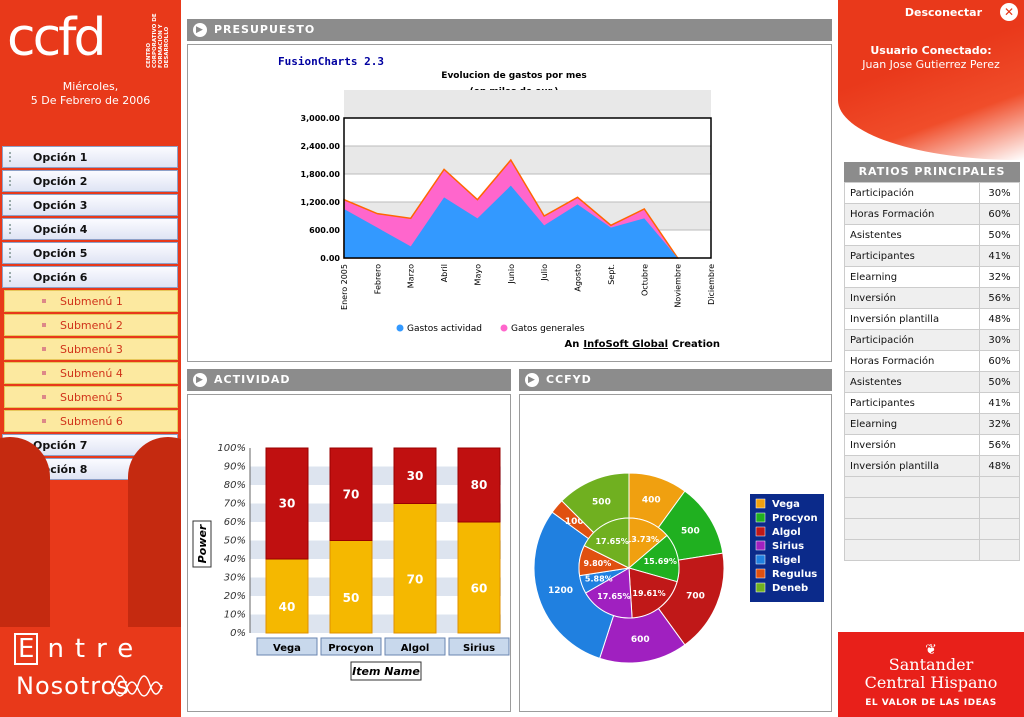 The height and width of the screenshot is (717, 1024). I want to click on y-tick-label: 0.00, so click(330, 258).